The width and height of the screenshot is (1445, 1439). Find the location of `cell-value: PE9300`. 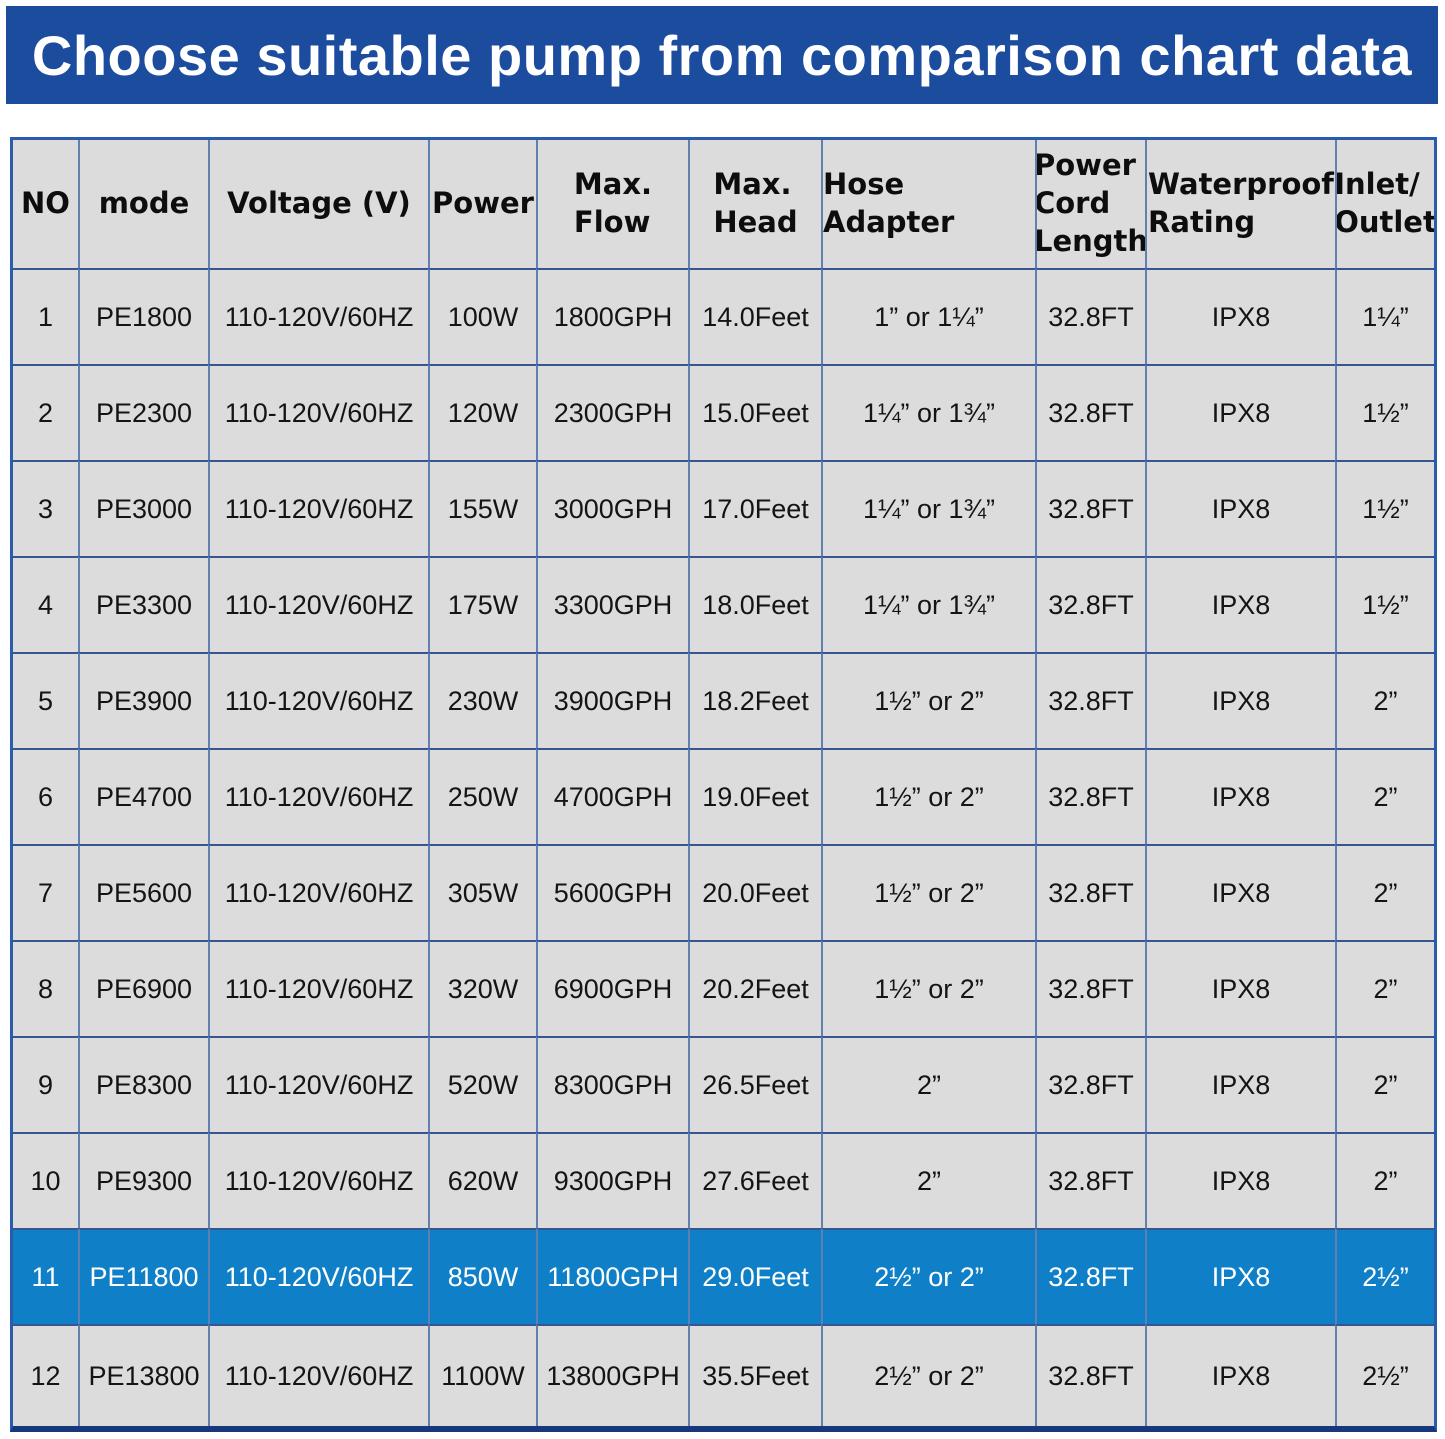

cell-value: PE9300 is located at coordinates (144, 1180).